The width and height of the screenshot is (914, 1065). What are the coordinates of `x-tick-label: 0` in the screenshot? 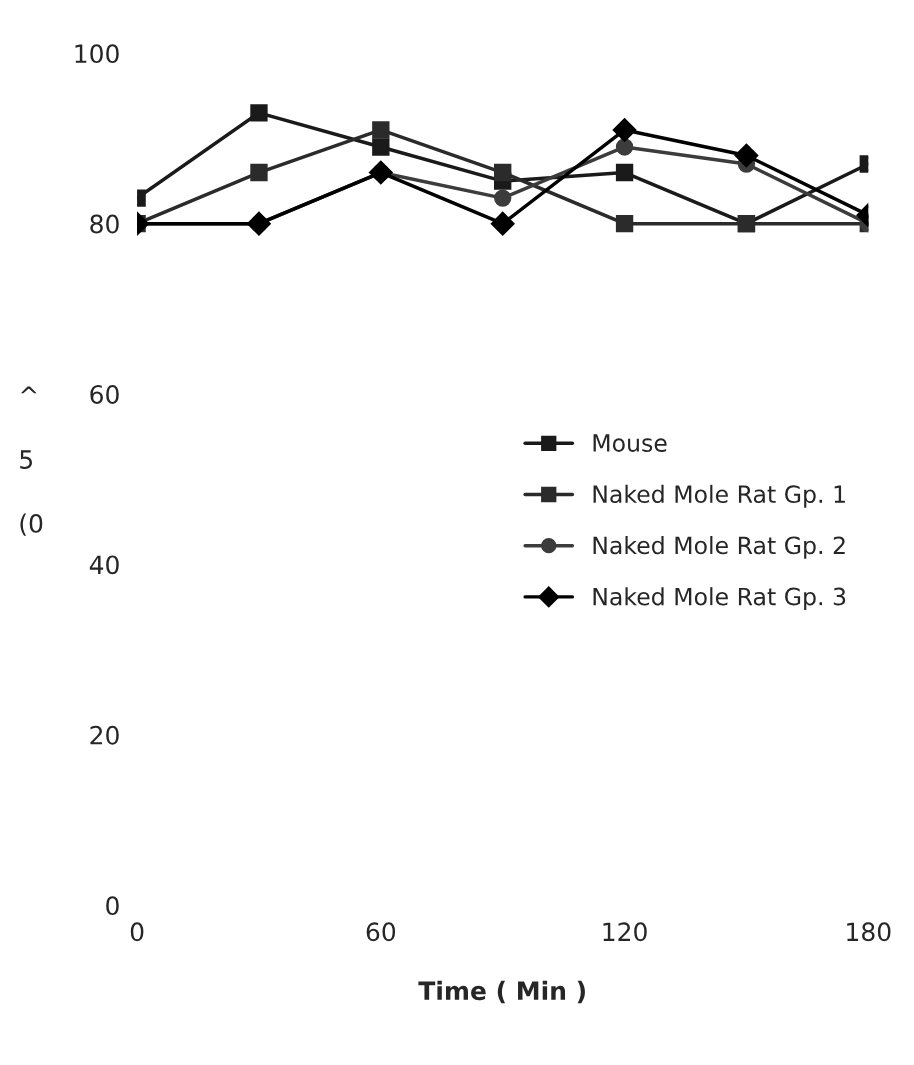 It's located at (137, 932).